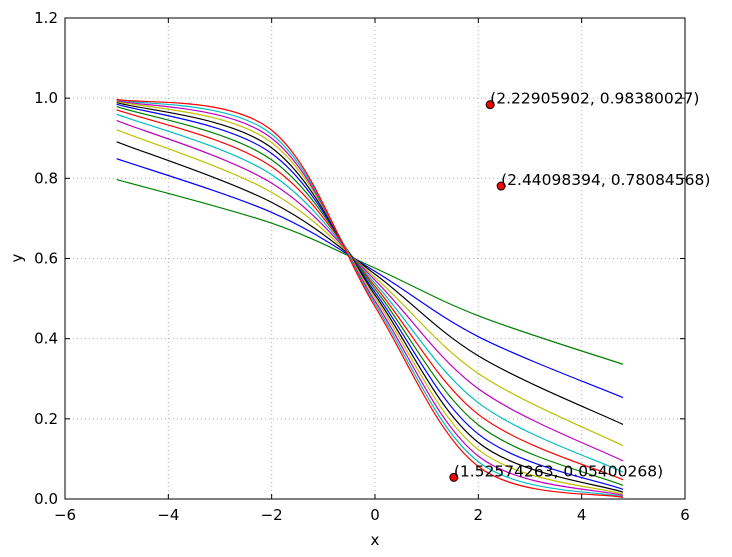 The height and width of the screenshot is (557, 732). Describe the element at coordinates (65, 515) in the screenshot. I see `x-tick-label: −6` at that location.